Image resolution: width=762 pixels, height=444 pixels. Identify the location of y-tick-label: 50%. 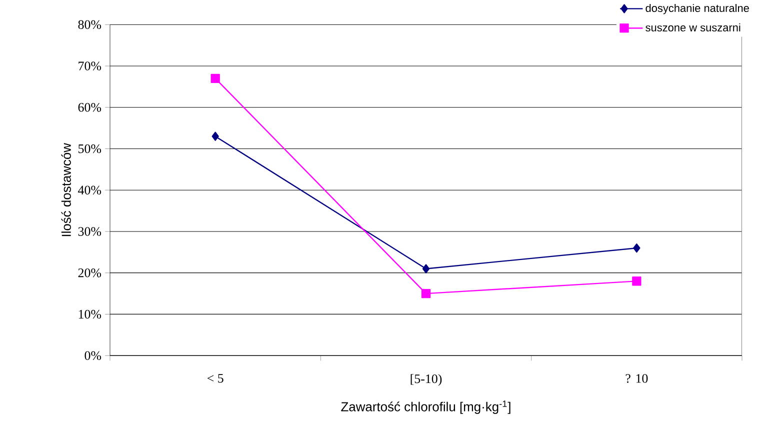
(90, 149).